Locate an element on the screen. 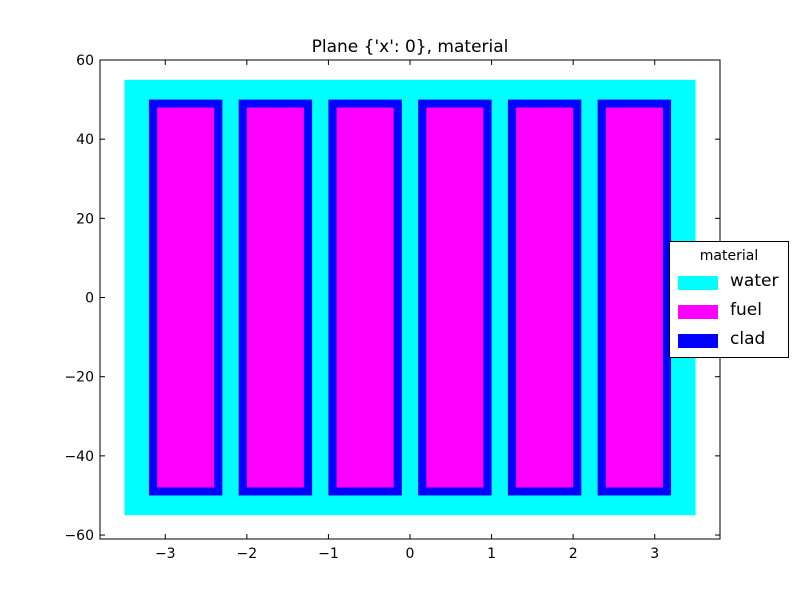 The image size is (800, 600). y-tick-label-6: −60 is located at coordinates (79, 536).